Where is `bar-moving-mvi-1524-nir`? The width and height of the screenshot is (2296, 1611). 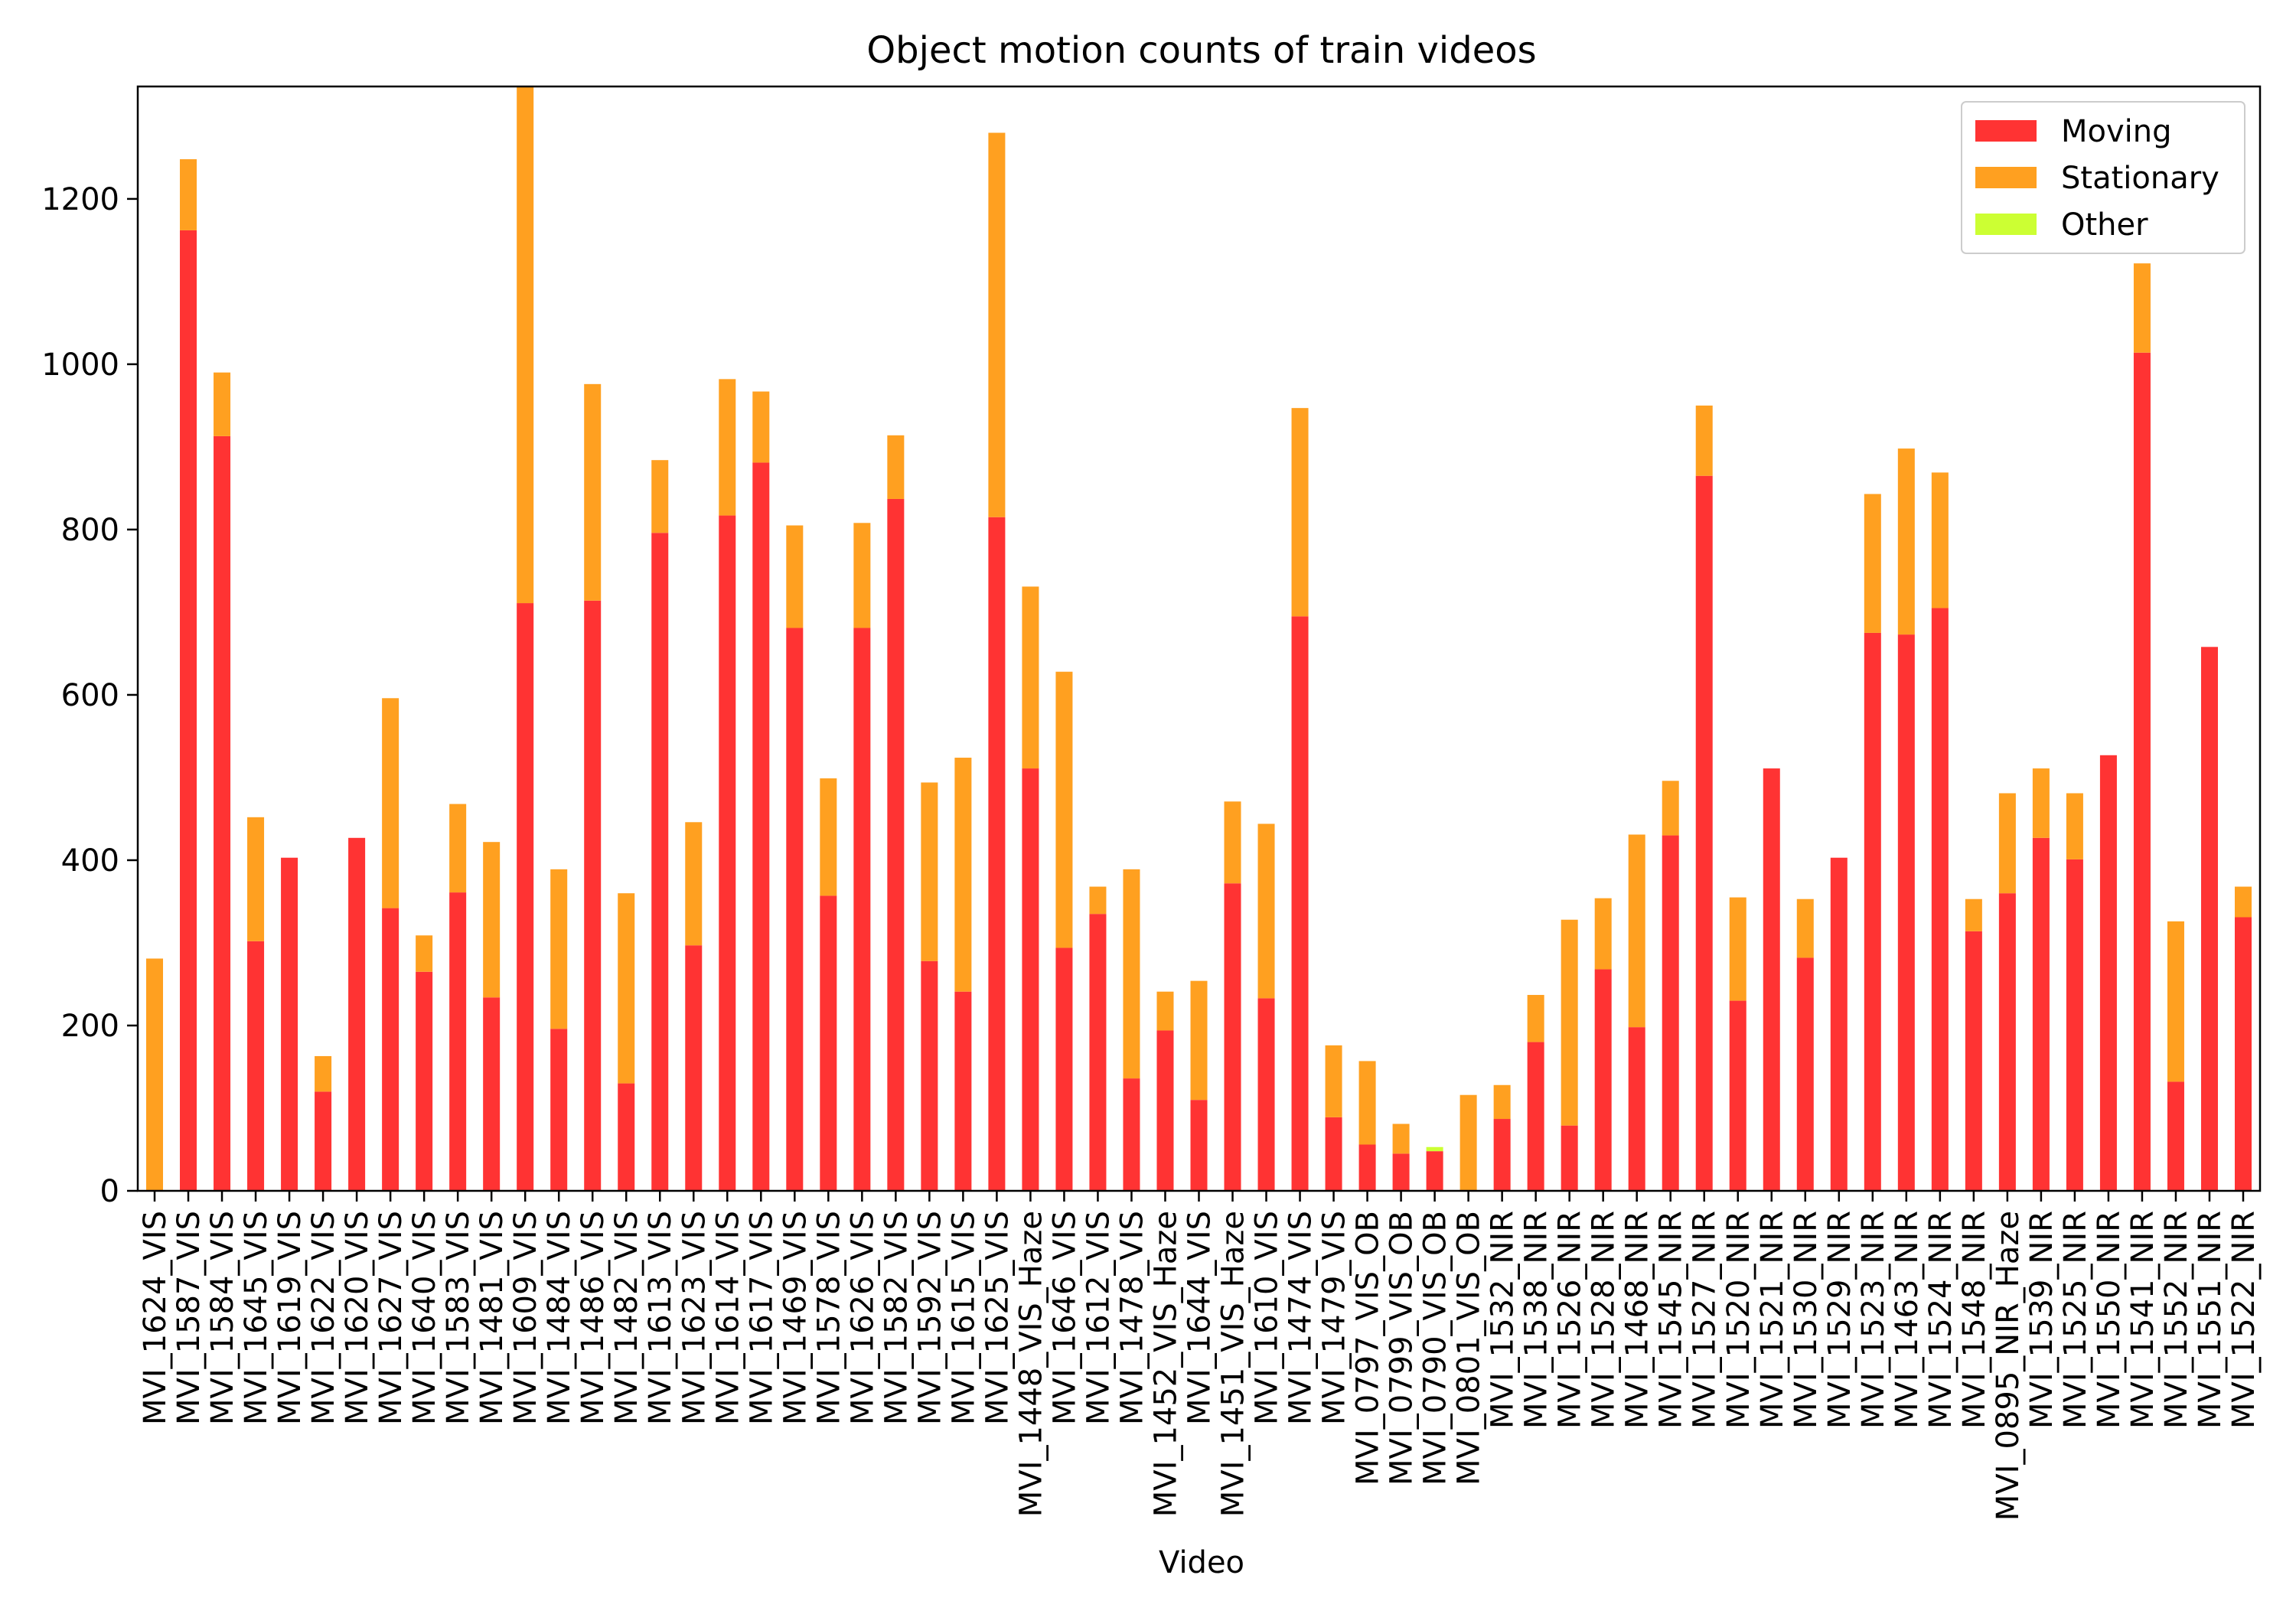
bar-moving-mvi-1524-nir is located at coordinates (1940, 899).